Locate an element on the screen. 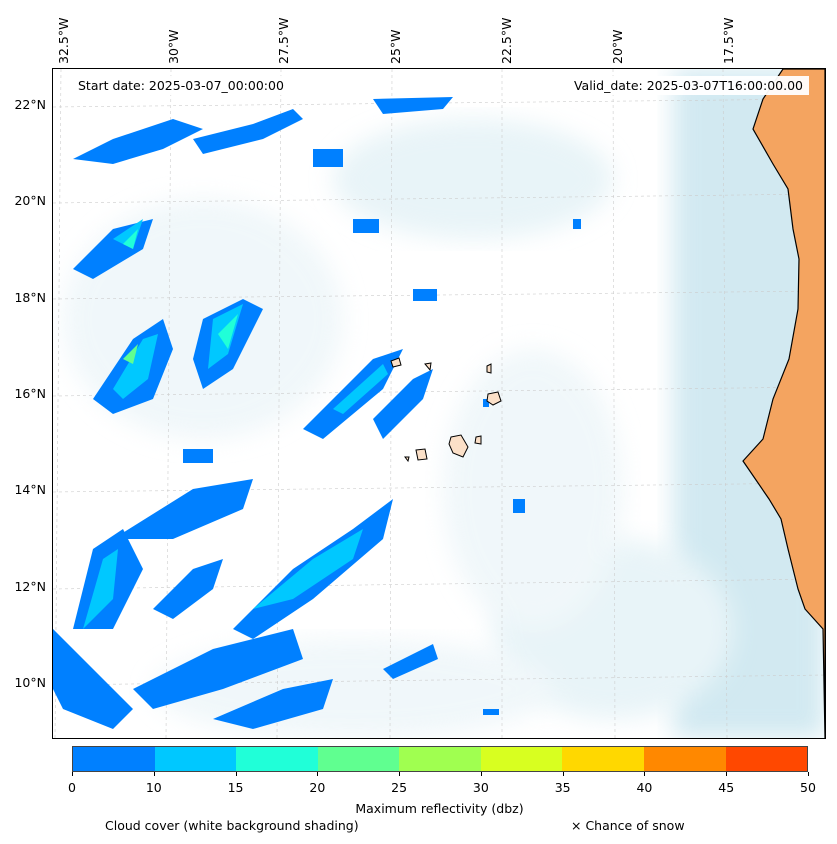 The image size is (837, 844). longitude-label: 20°W is located at coordinates (617, 46).